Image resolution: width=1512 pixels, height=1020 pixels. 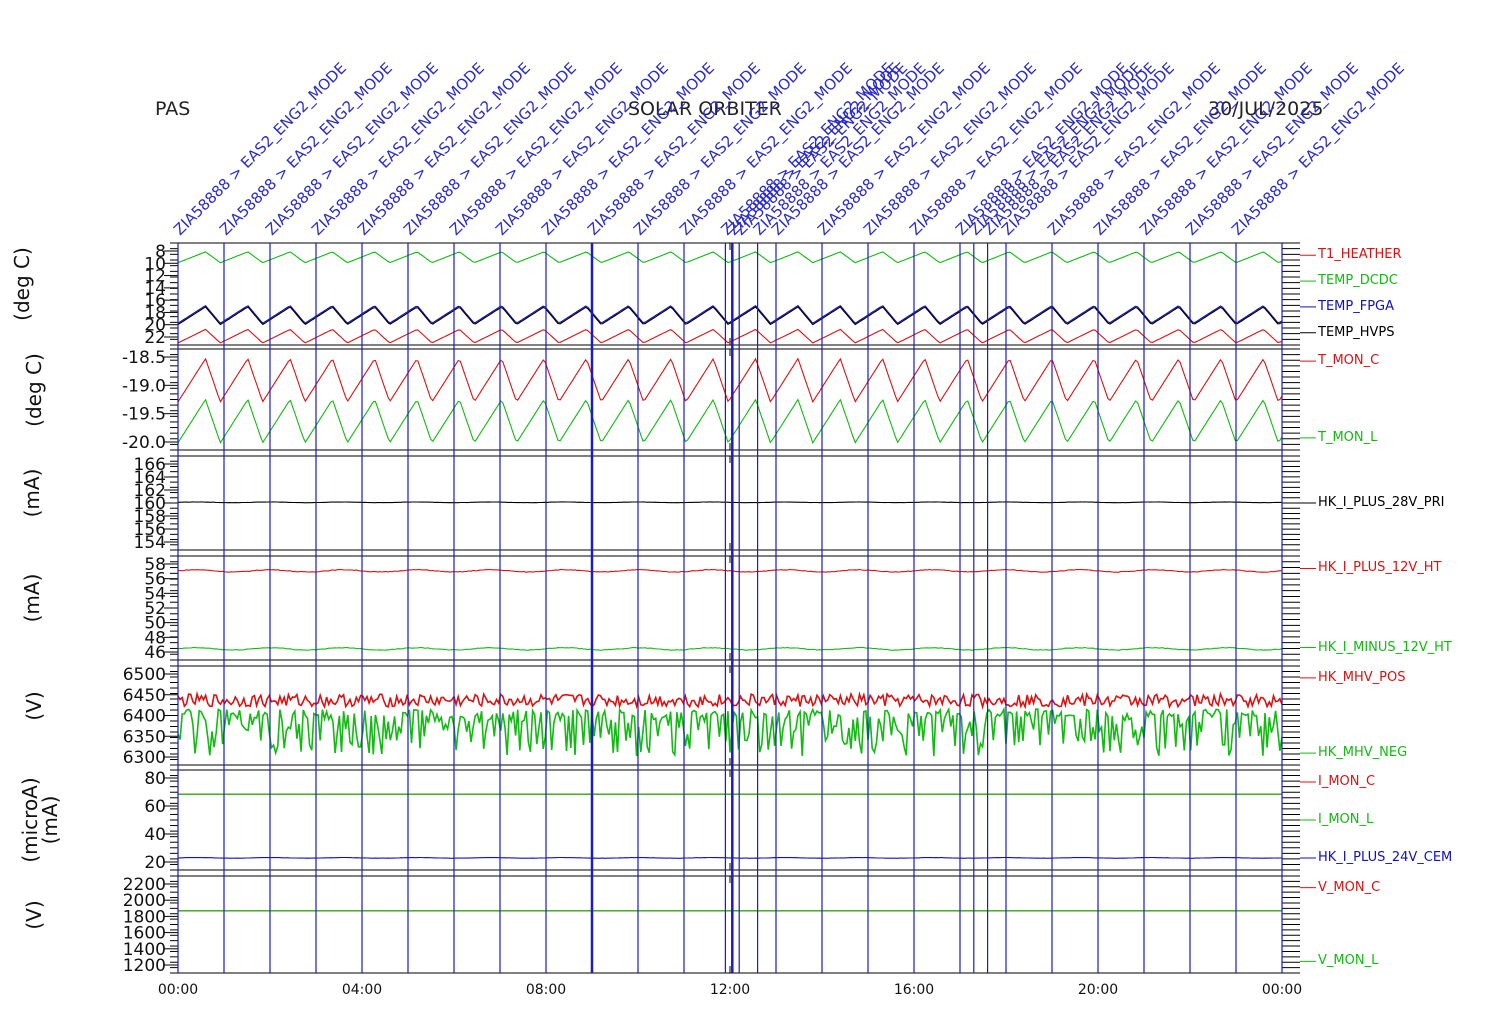 I want to click on x-tick-label: 20:00, so click(x=1098, y=990).